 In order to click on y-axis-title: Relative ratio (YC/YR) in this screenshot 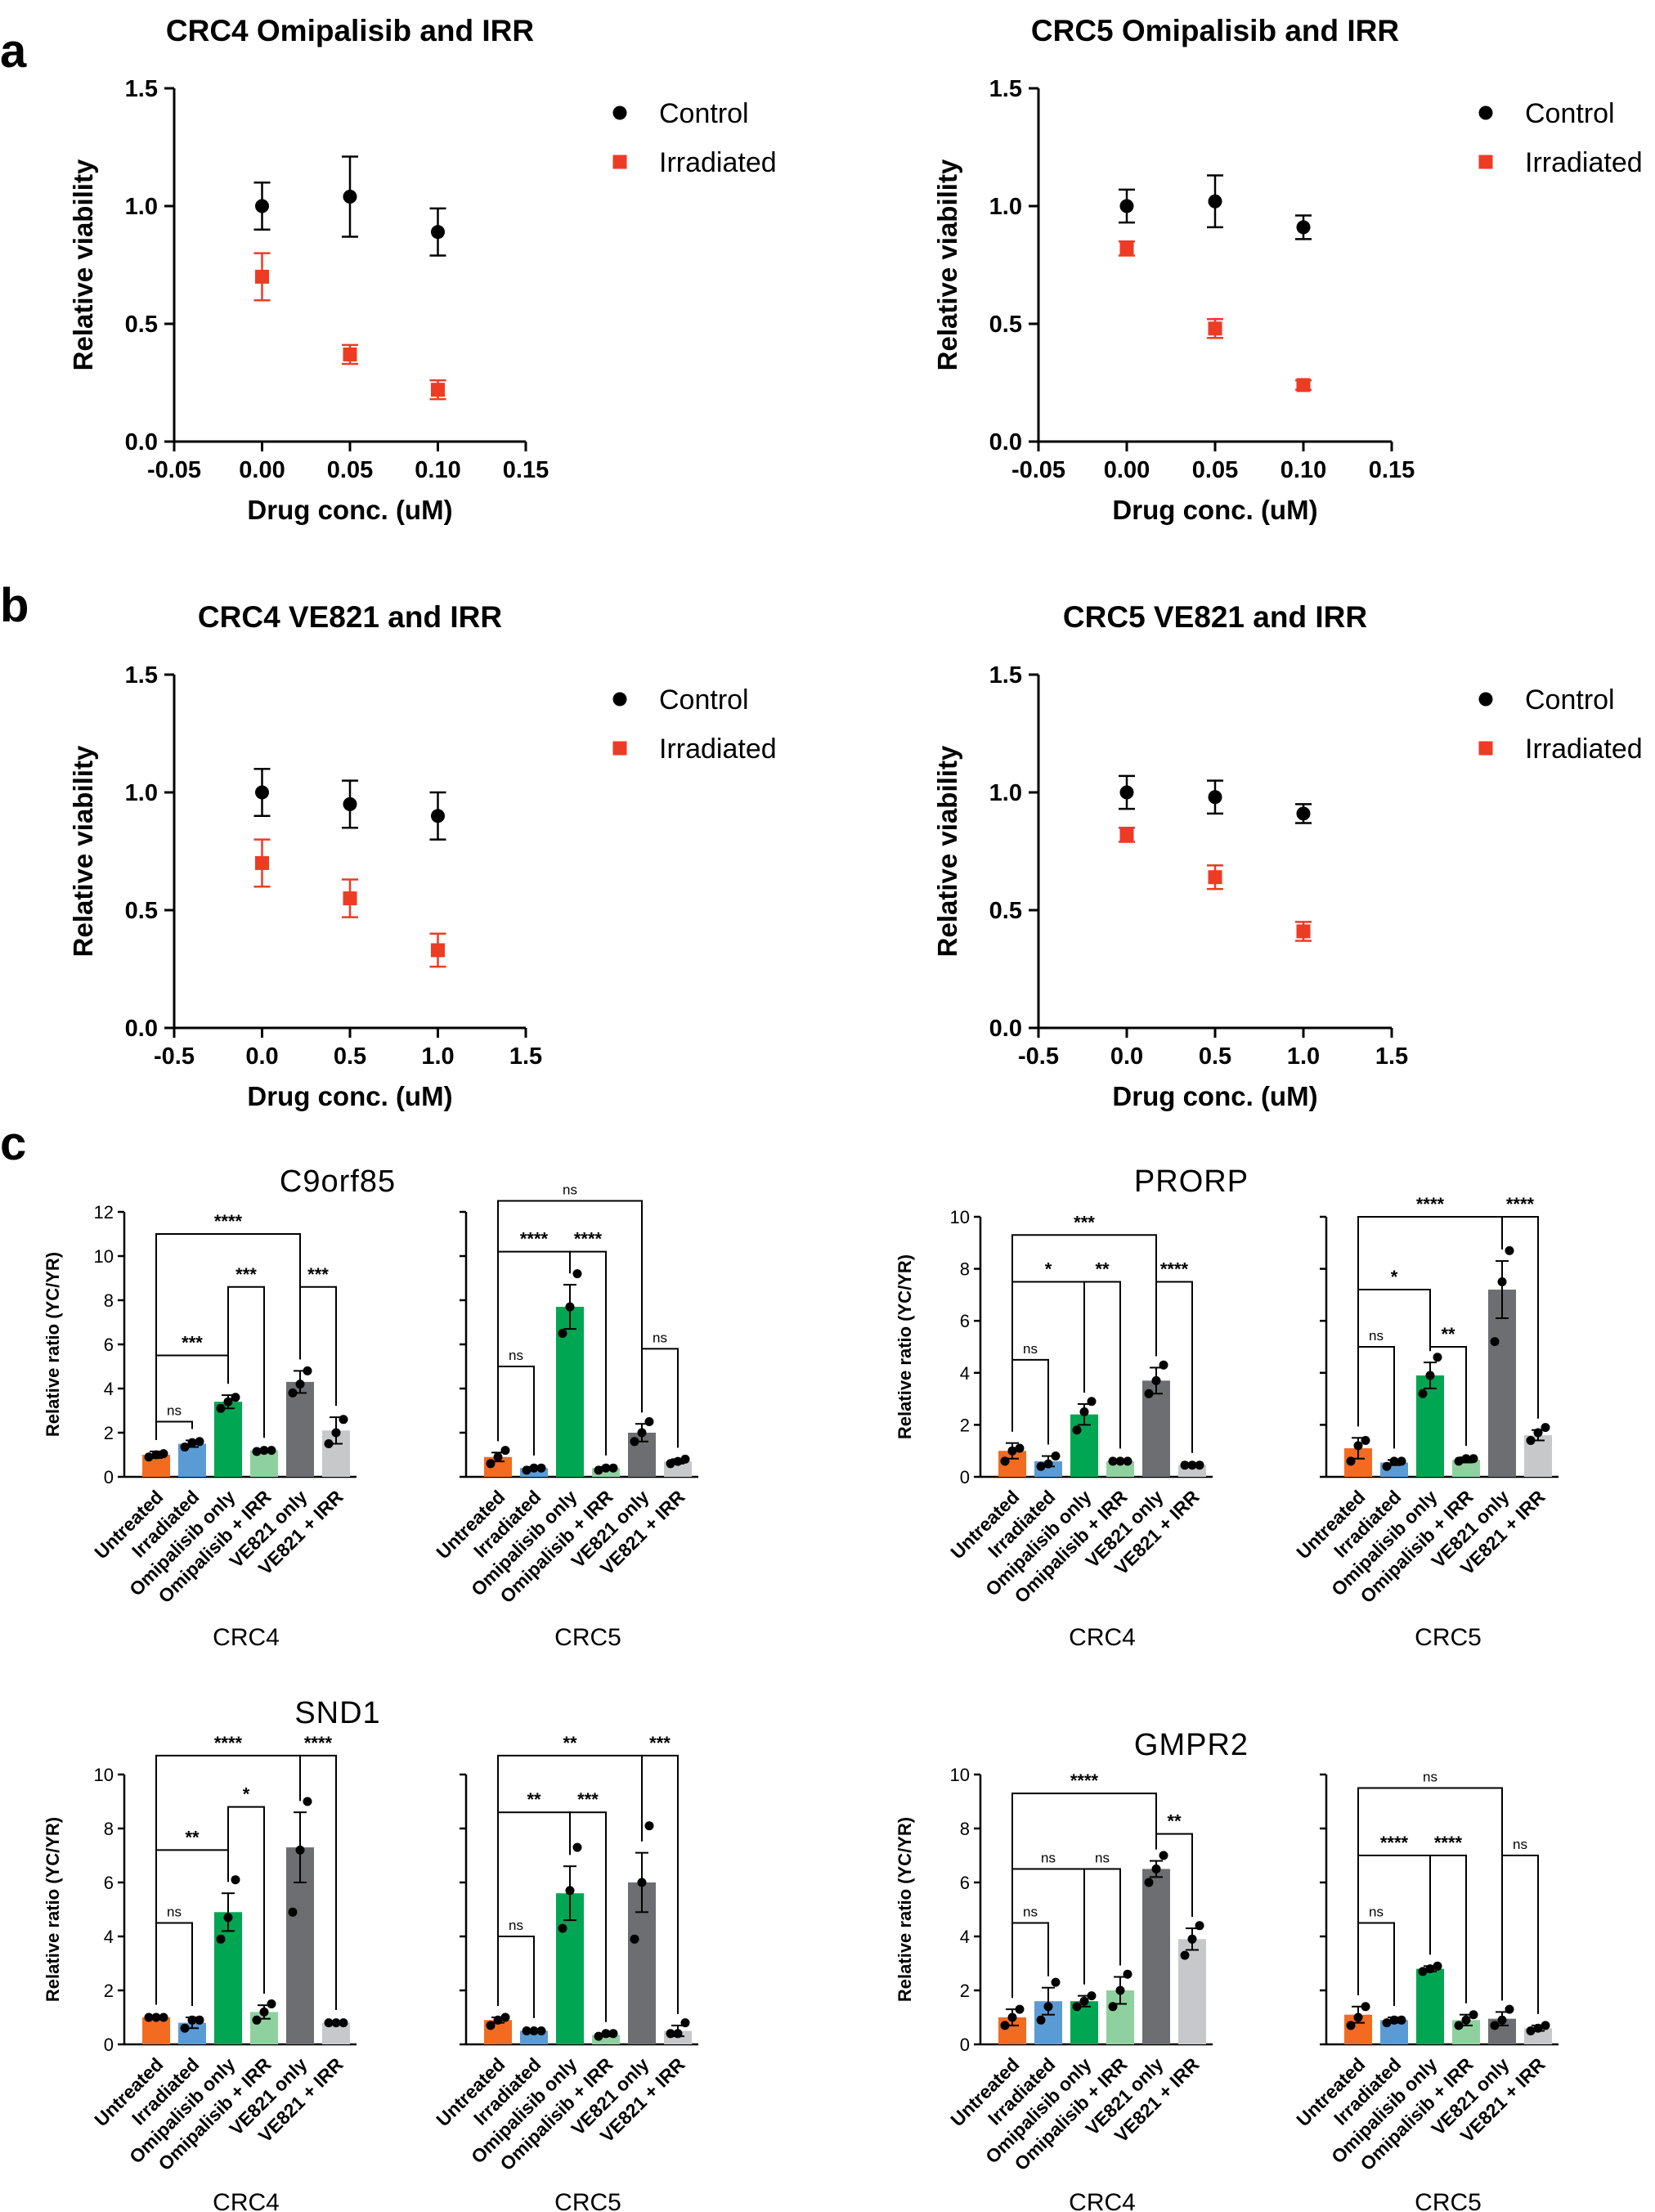, I will do `click(53, 1344)`.